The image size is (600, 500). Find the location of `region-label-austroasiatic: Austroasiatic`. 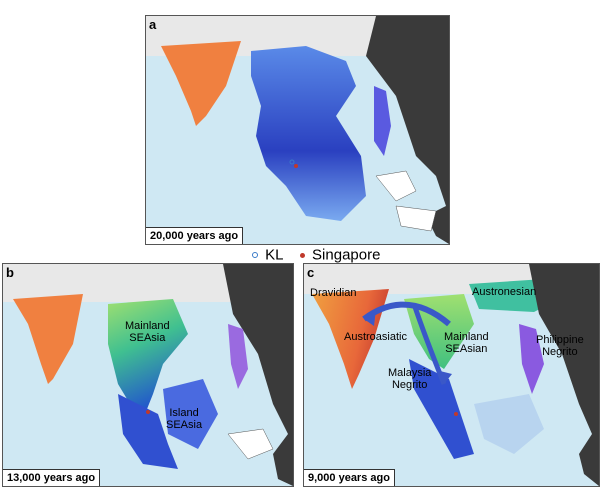

region-label-austroasiatic: Austroasiatic is located at coordinates (375, 337).